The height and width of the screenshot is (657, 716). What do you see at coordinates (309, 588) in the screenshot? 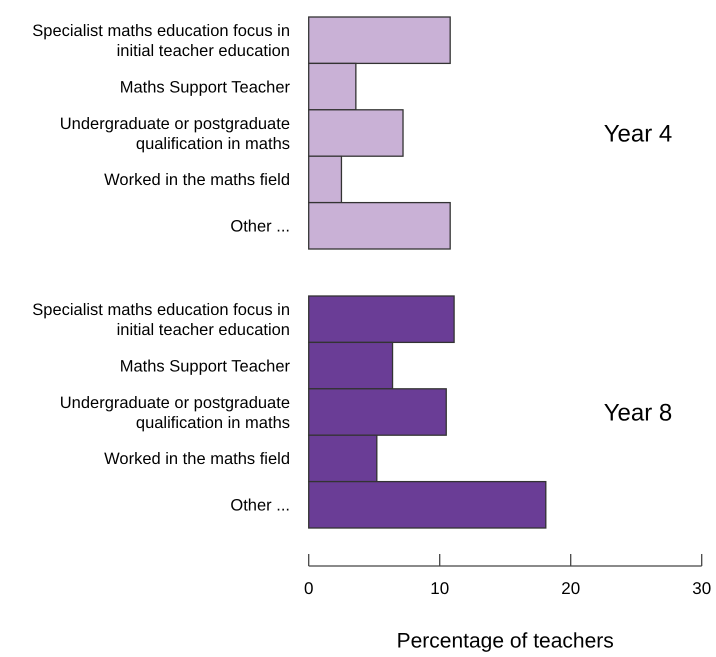
I see `x-tick-label: 0` at bounding box center [309, 588].